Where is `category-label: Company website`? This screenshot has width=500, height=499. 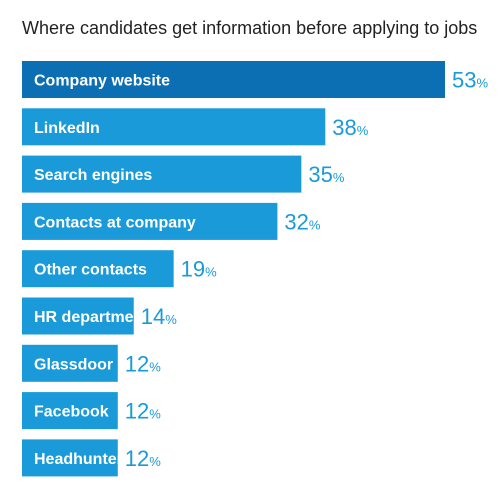
category-label: Company website is located at coordinates (102, 81).